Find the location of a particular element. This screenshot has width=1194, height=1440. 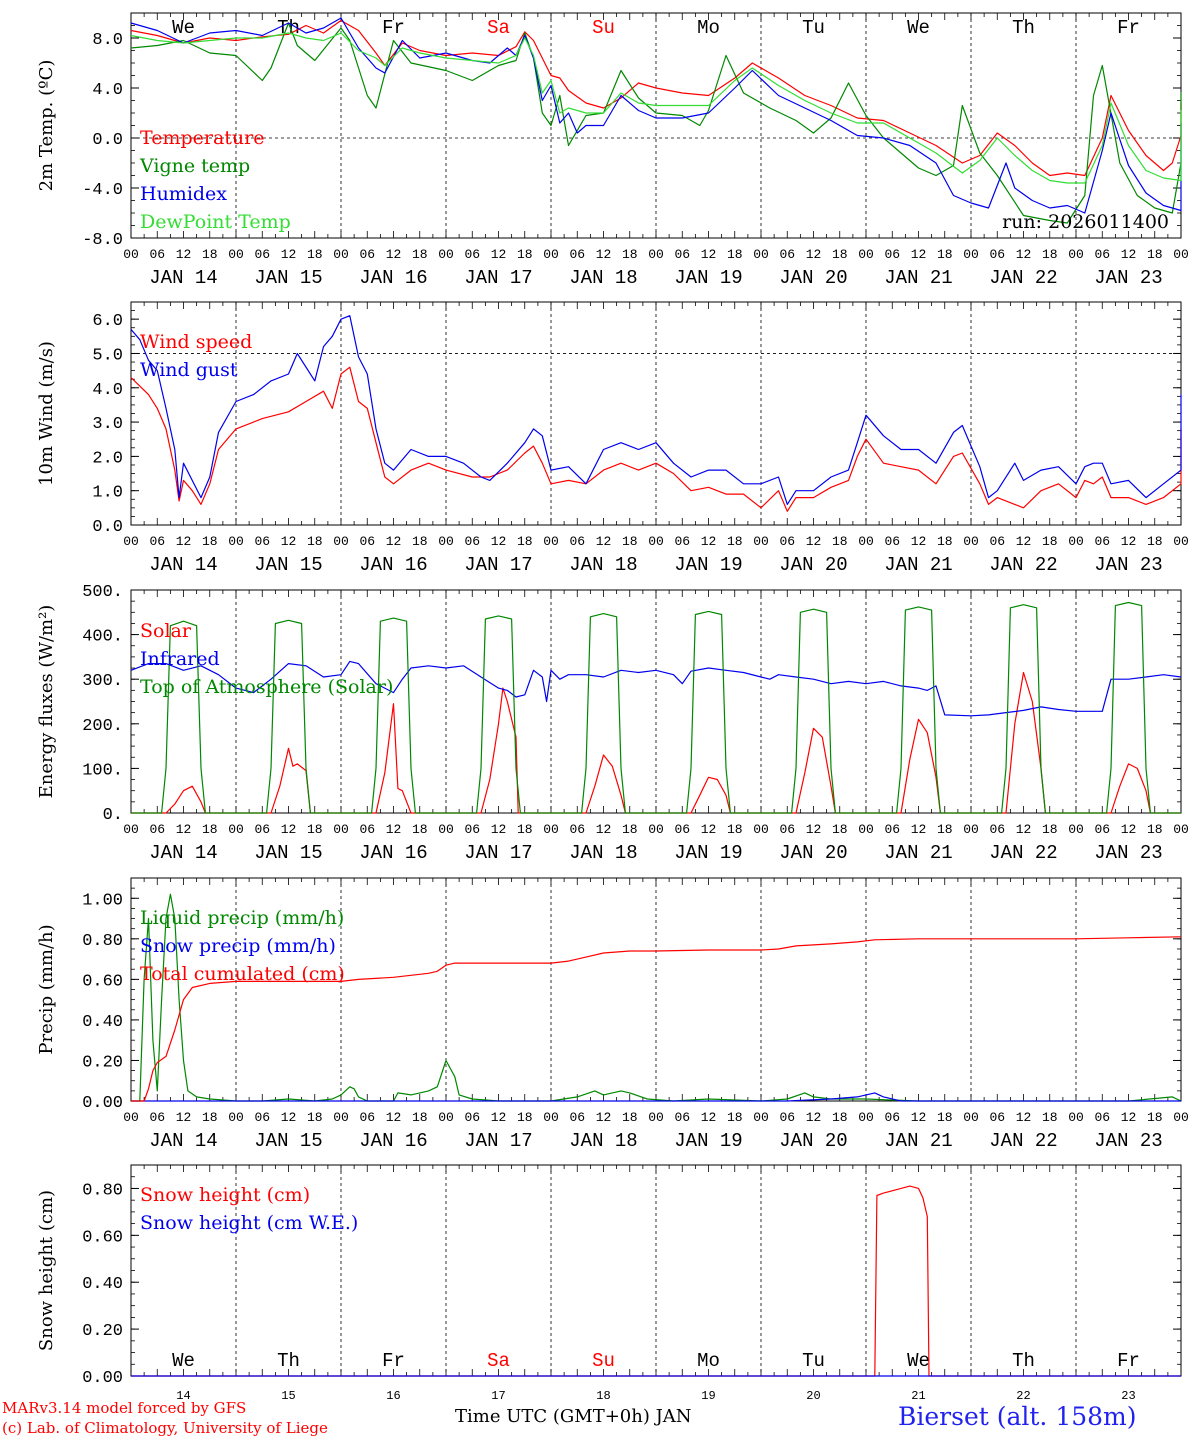

x-axis-time-label: Time UTC (GMT+0h) JAN is located at coordinates (573, 1416).